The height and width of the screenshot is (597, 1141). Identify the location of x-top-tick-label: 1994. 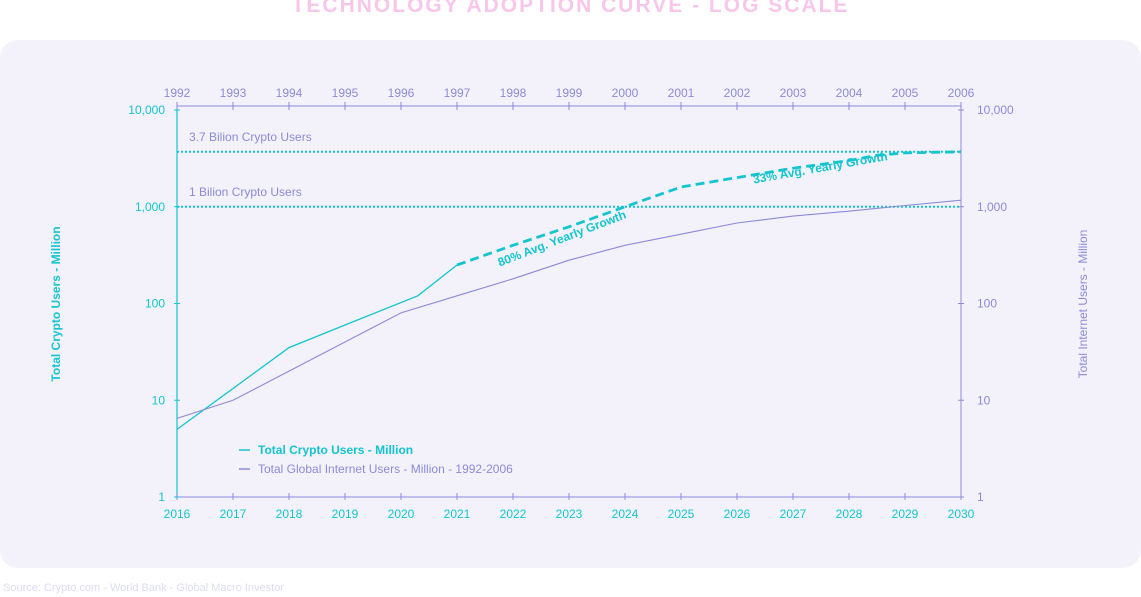
(289, 93).